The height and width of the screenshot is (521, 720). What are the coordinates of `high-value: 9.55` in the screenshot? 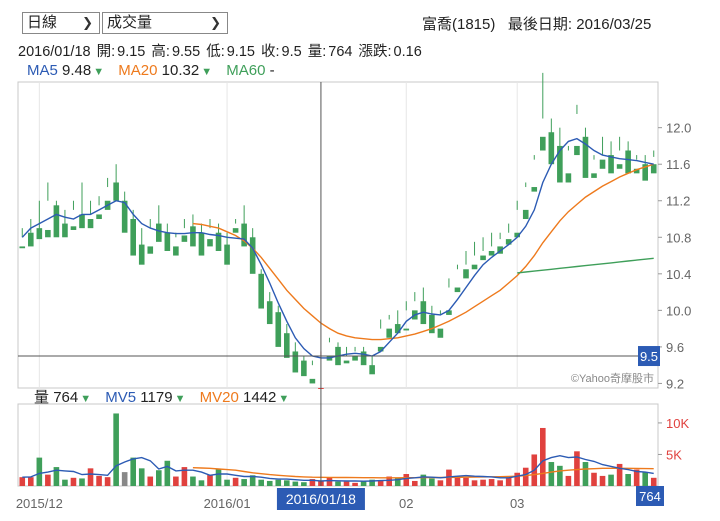 It's located at (186, 52).